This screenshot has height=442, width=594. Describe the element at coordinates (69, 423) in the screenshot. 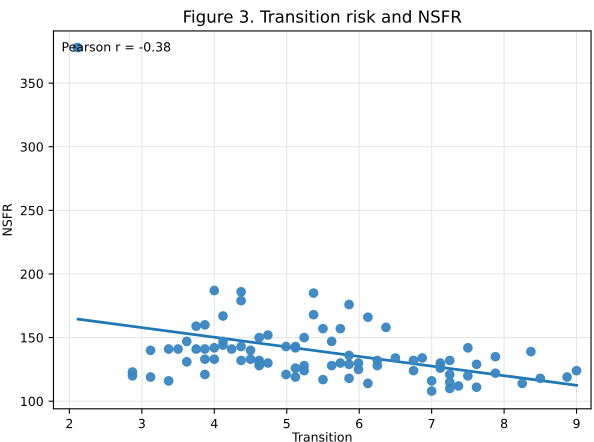

I see `x-tick-label: 2` at that location.